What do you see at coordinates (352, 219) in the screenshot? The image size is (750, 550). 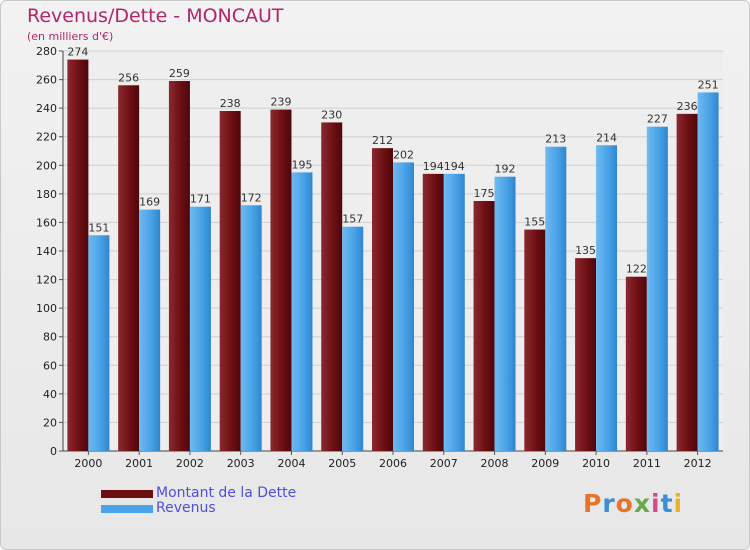 I see `data-label-revenue: 157` at bounding box center [352, 219].